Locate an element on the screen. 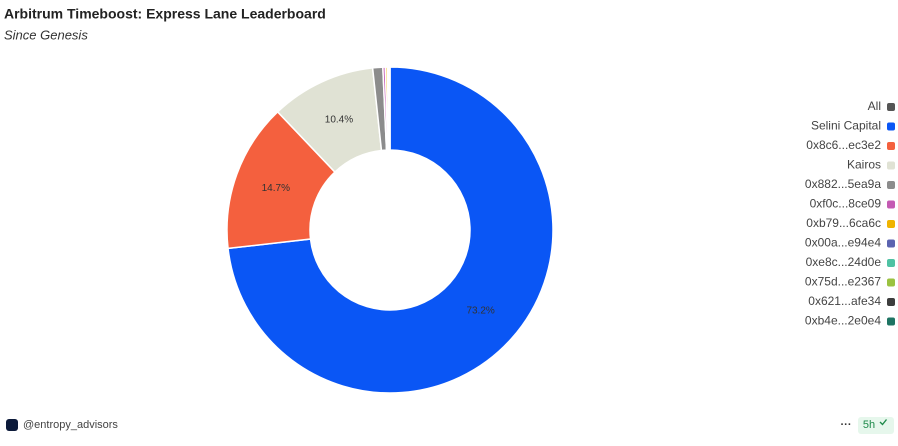 The height and width of the screenshot is (446, 898). author-icon is located at coordinates (12, 425).